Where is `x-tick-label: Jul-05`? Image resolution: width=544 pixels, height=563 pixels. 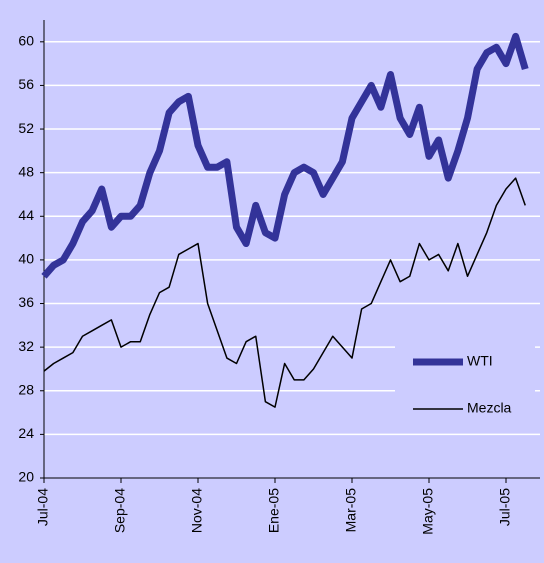
x-tick-label: Jul-05 is located at coordinates (505, 507).